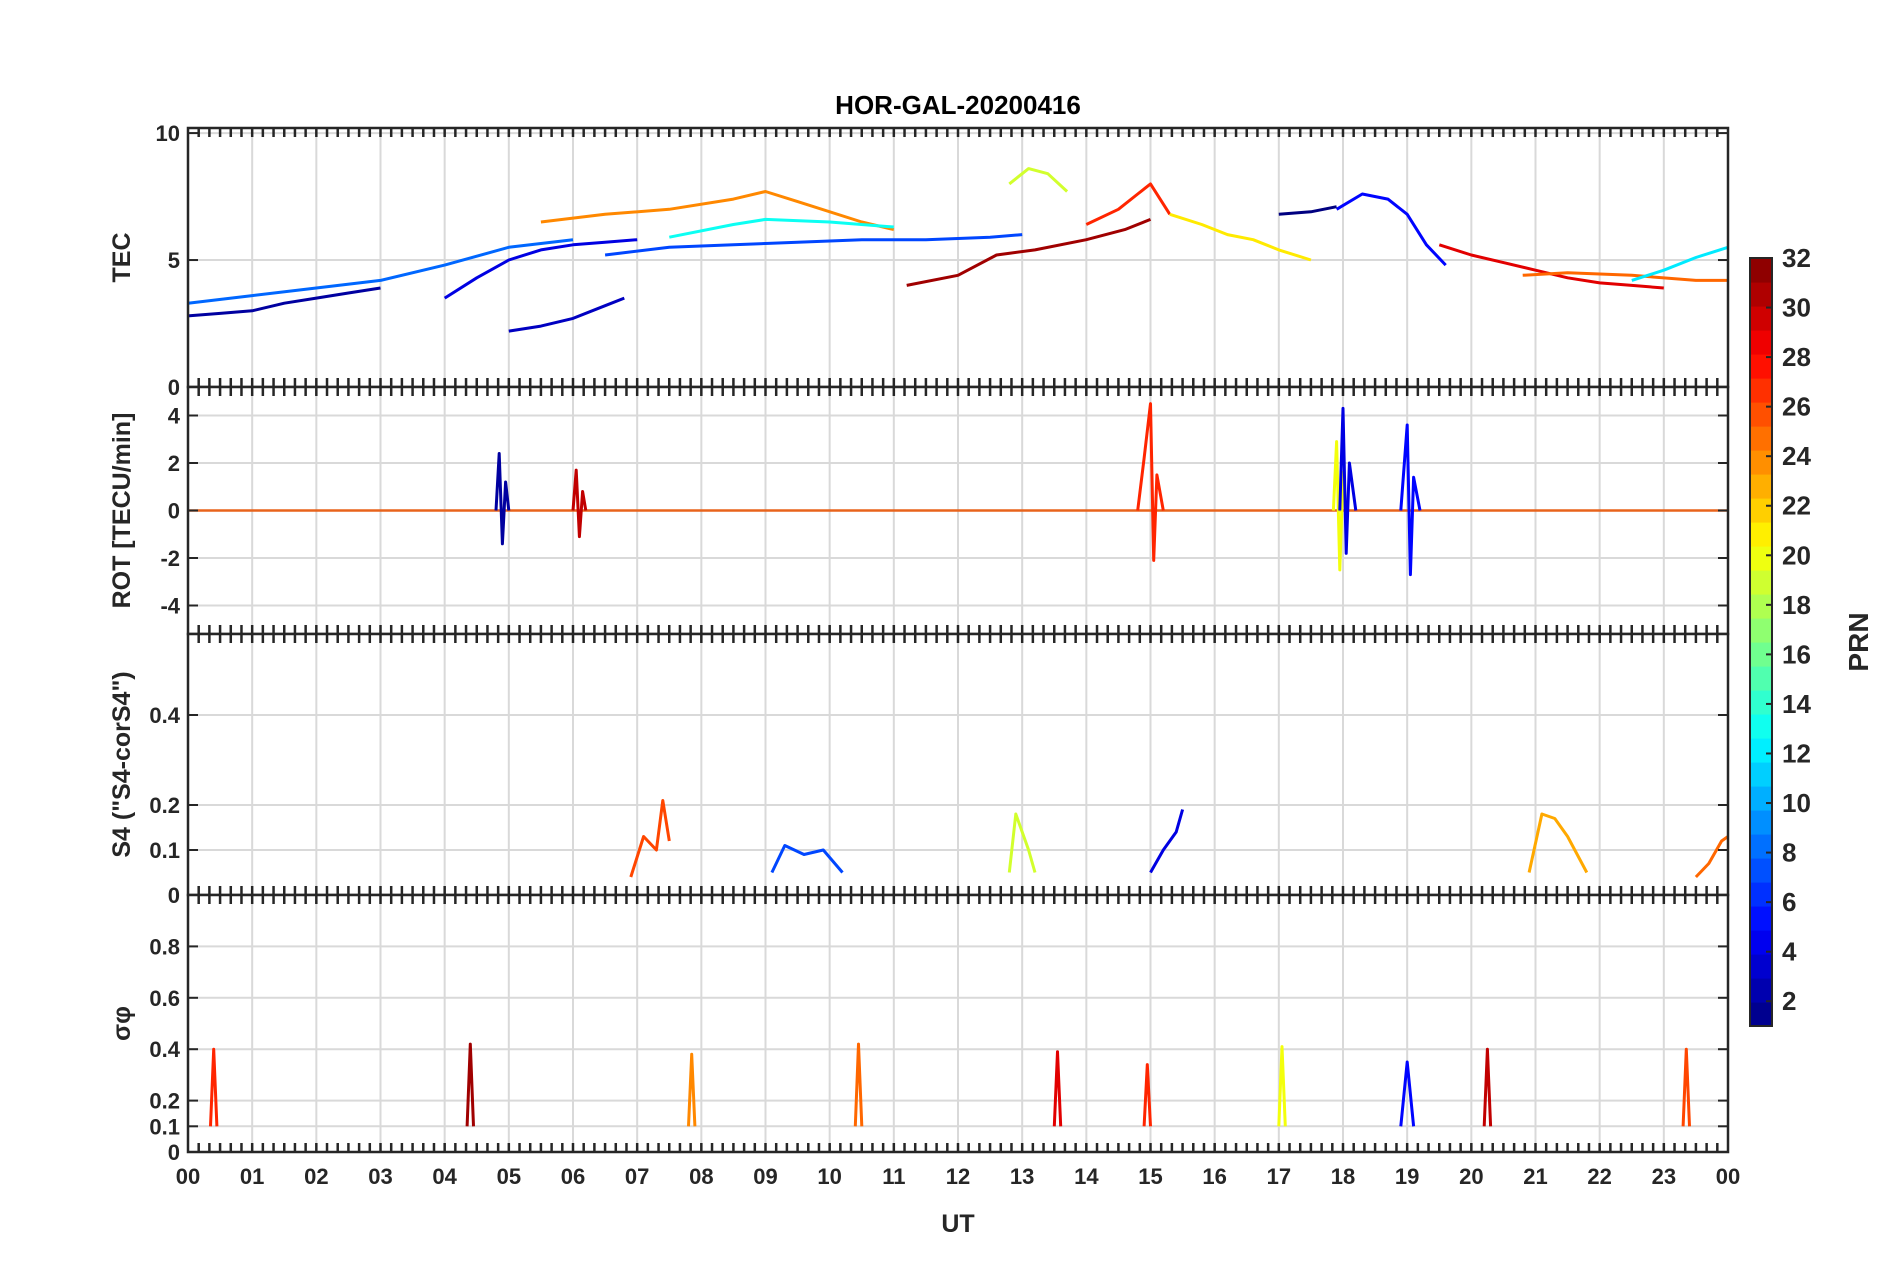 This screenshot has height=1272, width=1902. Describe the element at coordinates (958, 1176) in the screenshot. I see `x-tick-label: 12` at that location.